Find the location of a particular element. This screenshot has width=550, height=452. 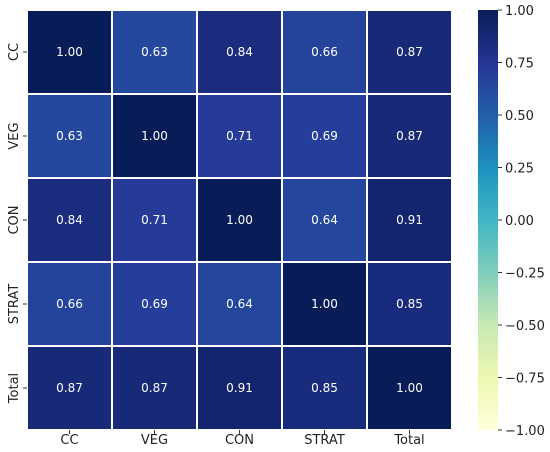

colorbar-tick-label: 0.25 is located at coordinates (519, 169).